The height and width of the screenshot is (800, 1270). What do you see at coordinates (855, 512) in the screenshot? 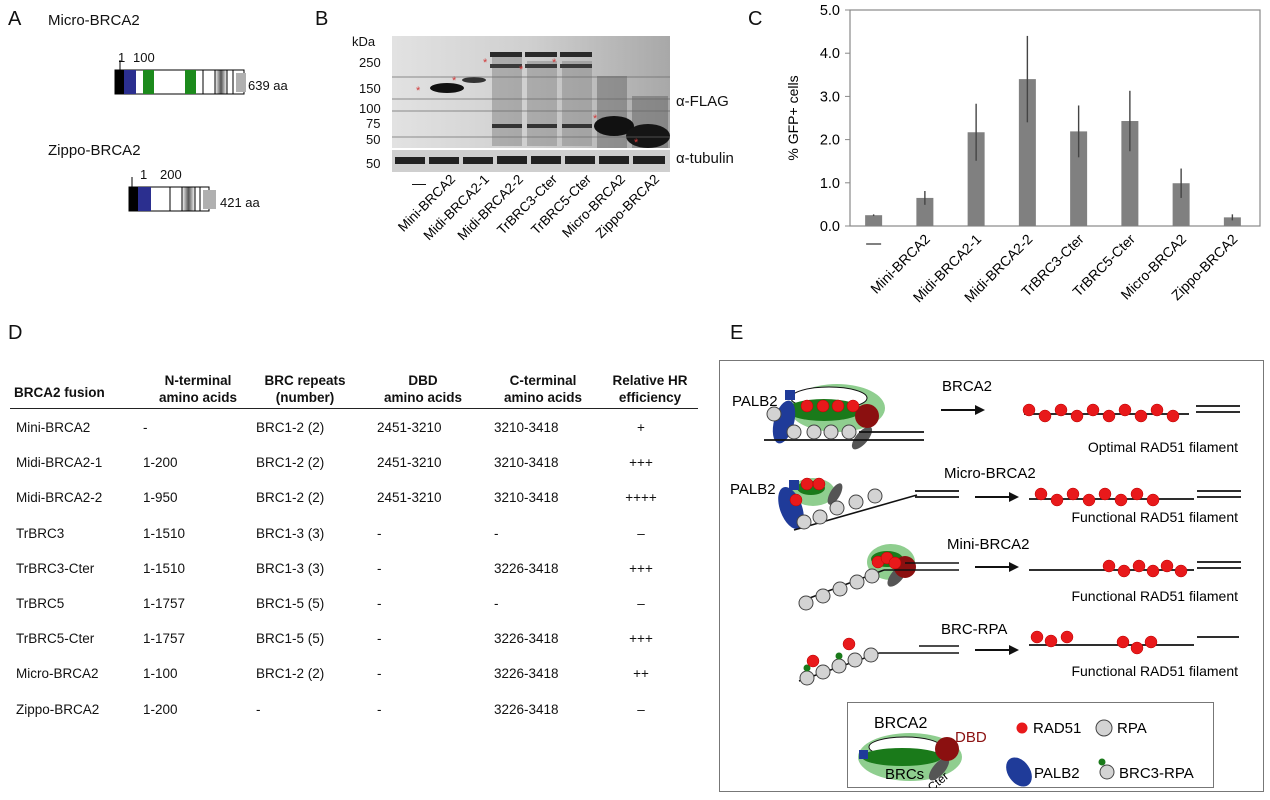
I see `dna-strand` at bounding box center [855, 512].